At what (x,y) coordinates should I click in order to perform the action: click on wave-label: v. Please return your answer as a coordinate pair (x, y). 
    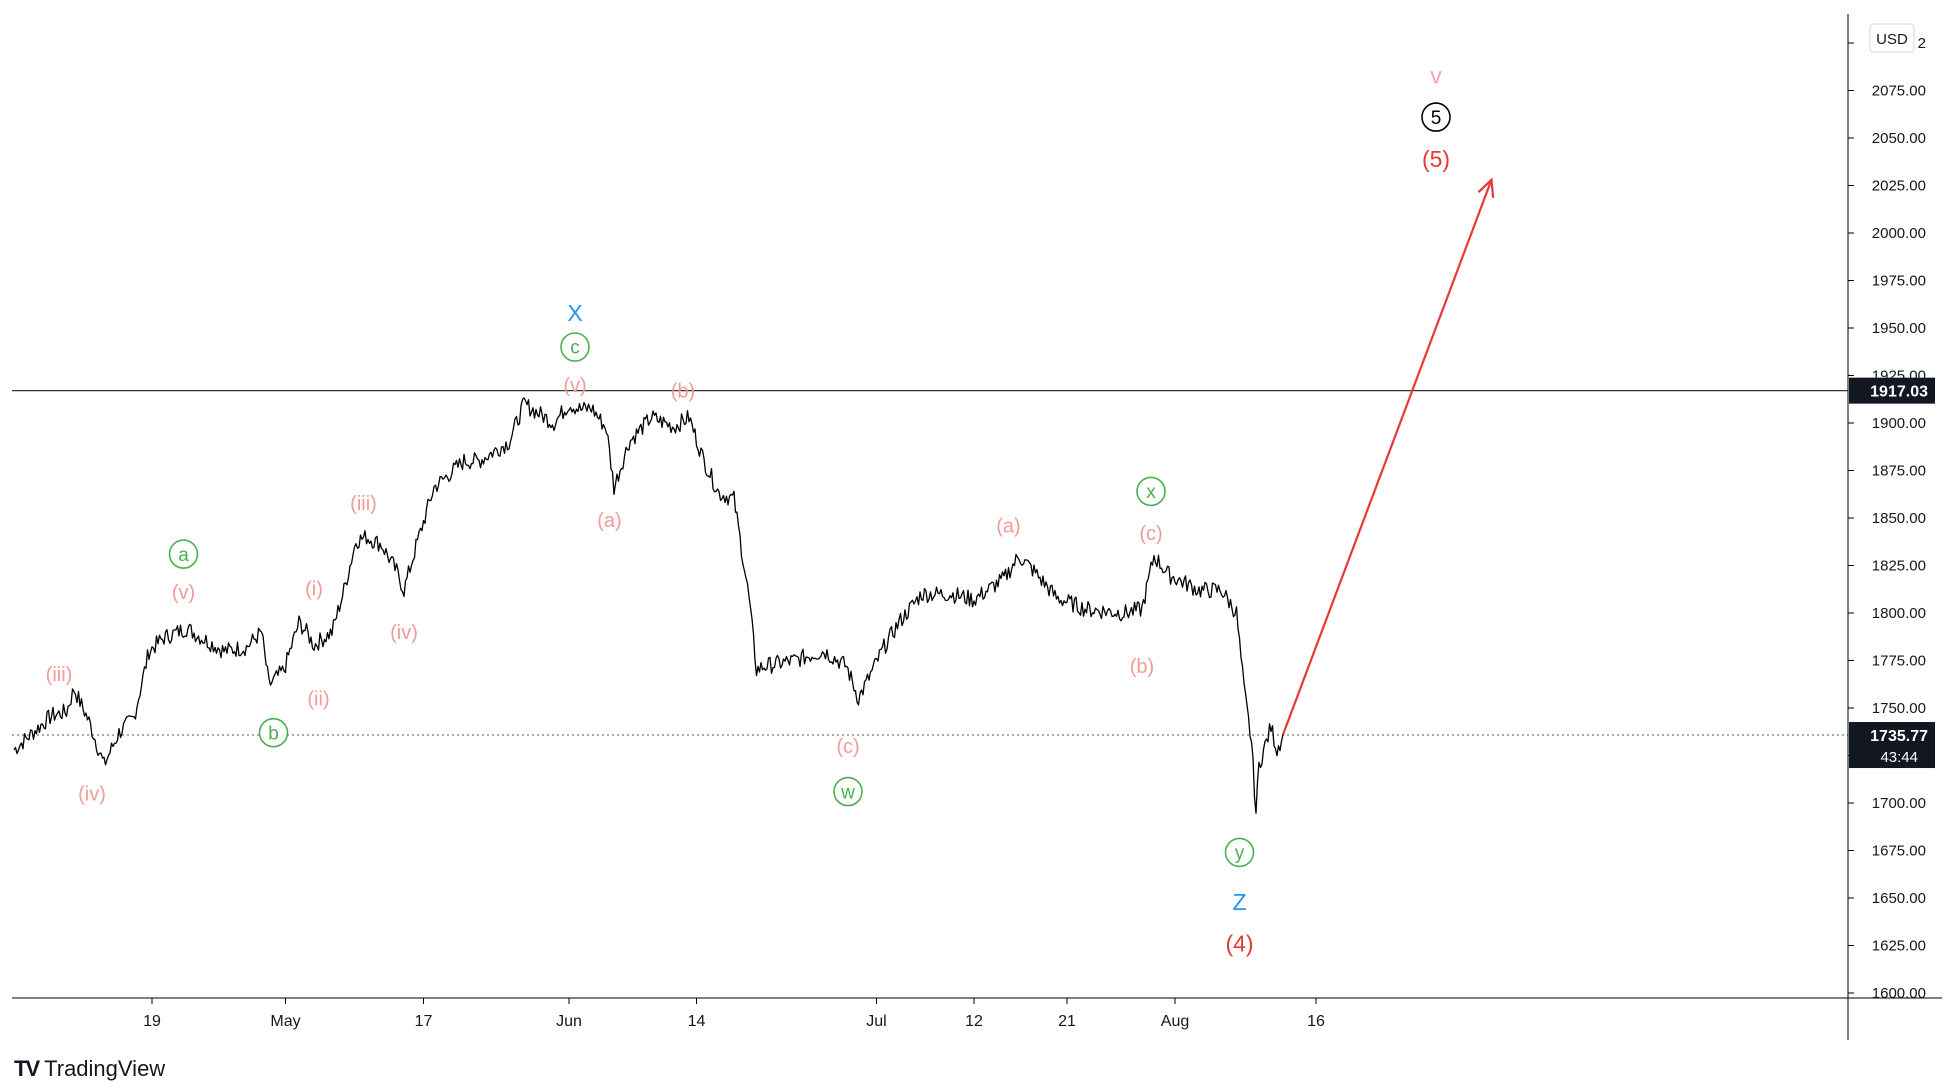
    Looking at the image, I should click on (1436, 75).